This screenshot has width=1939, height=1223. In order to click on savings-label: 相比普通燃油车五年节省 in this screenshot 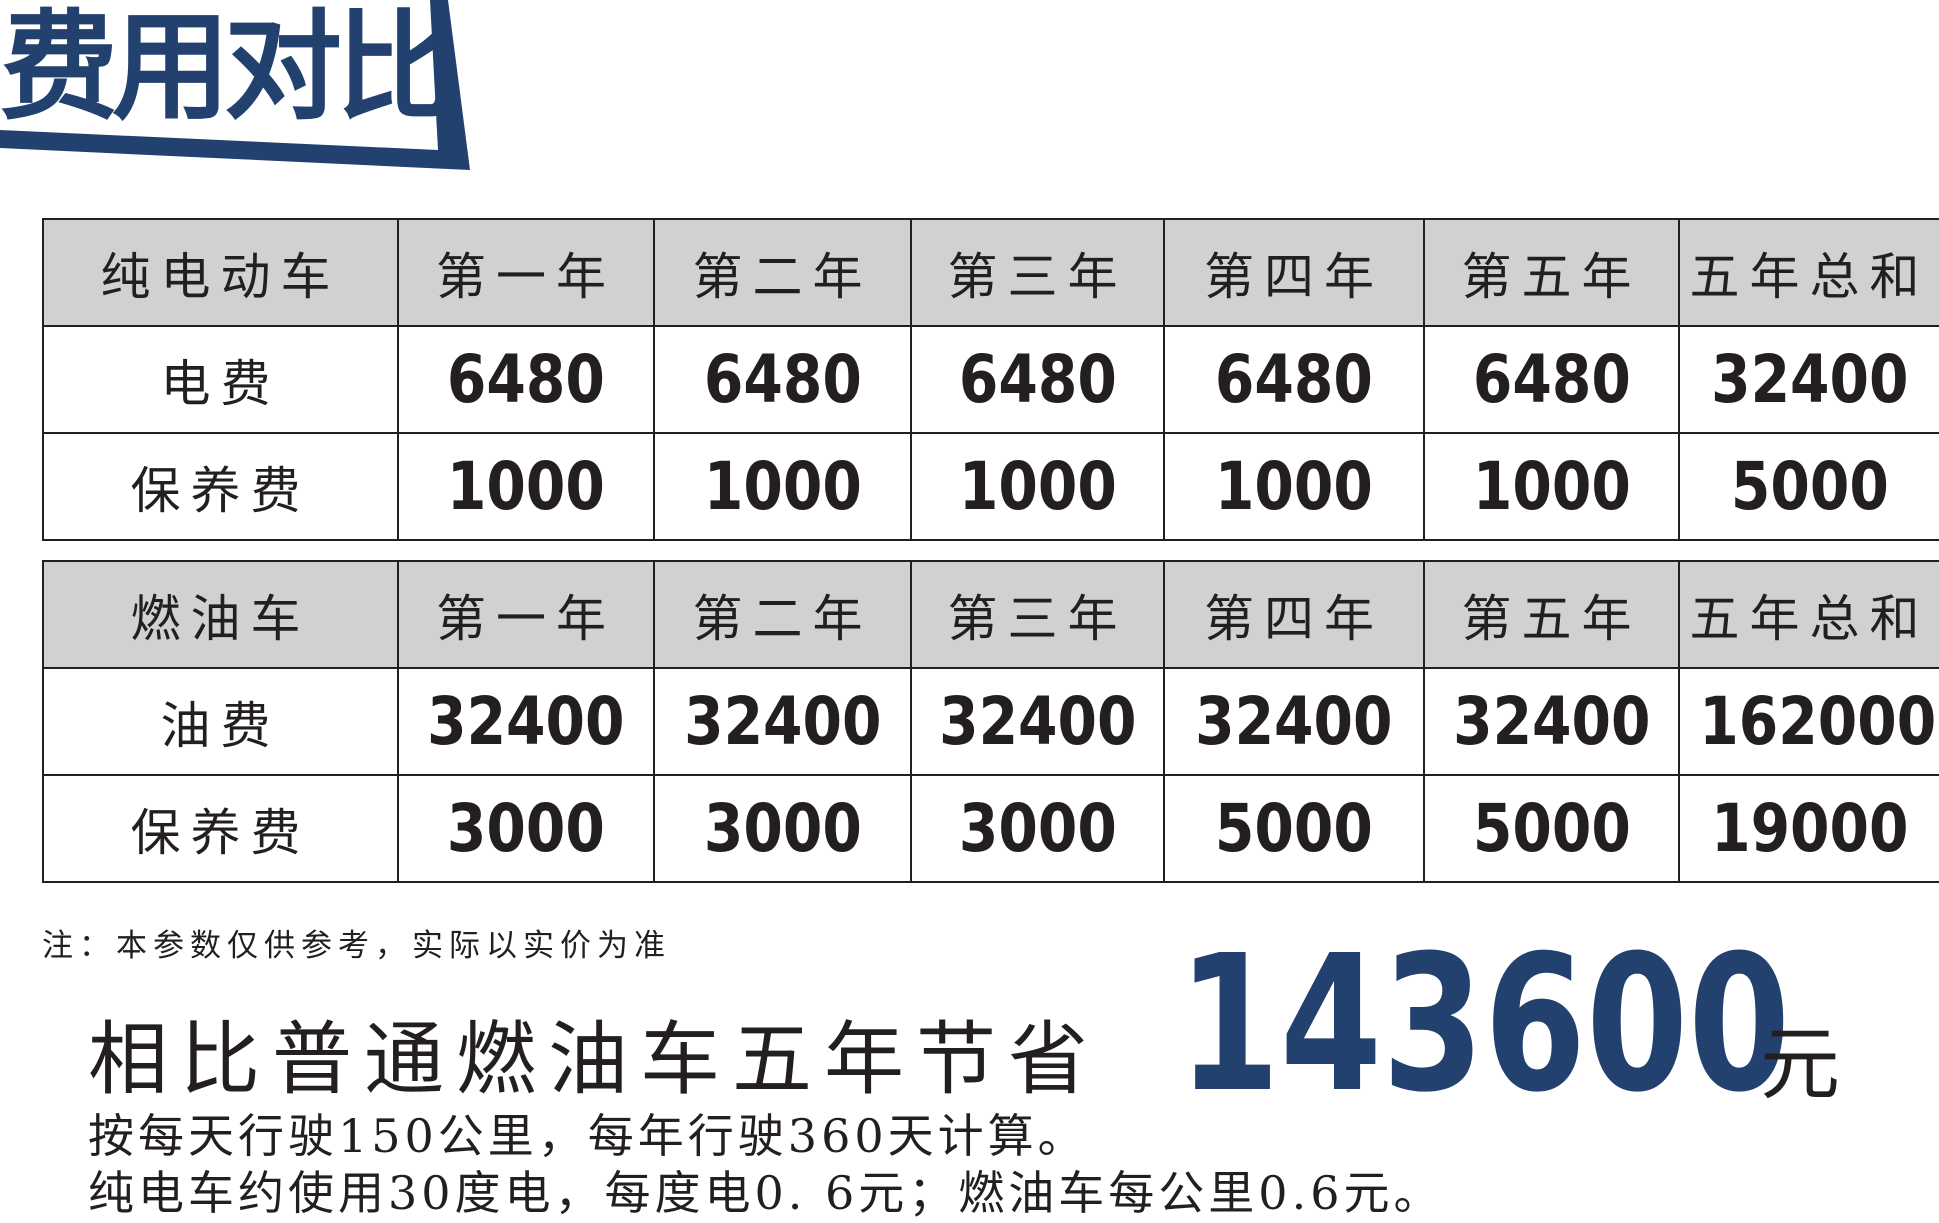, I will do `click(594, 1059)`.